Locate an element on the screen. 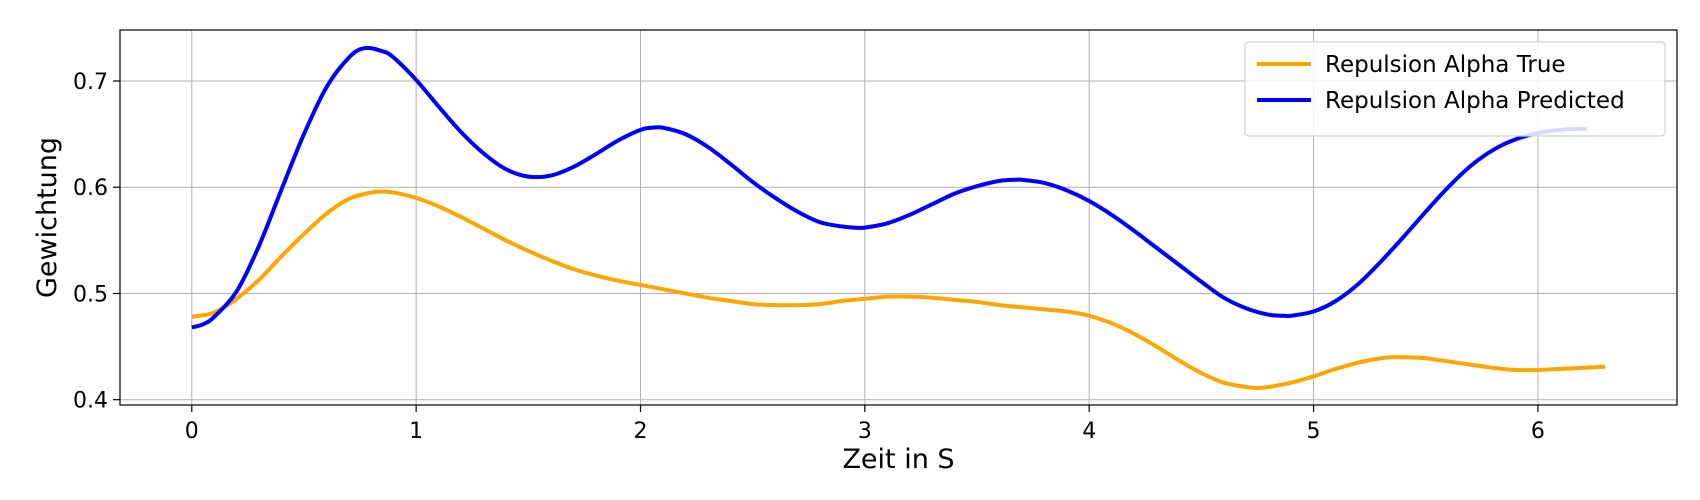 This screenshot has height=500, width=1700. x-tick-label: 2 is located at coordinates (640, 431).